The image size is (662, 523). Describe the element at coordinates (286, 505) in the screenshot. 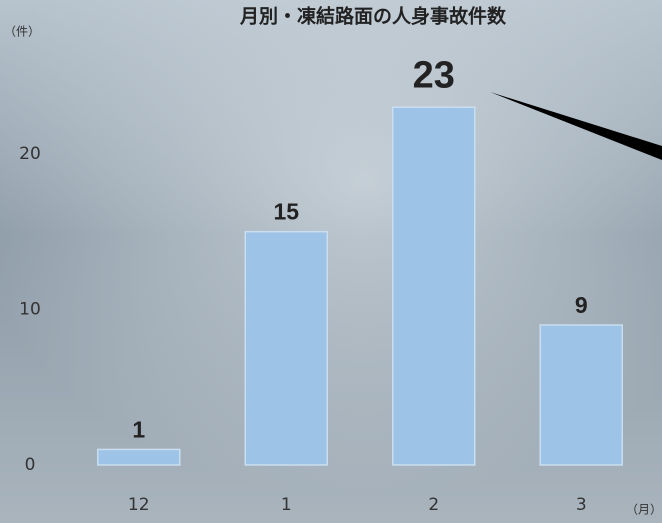

I see `x-tick-label: 1` at that location.